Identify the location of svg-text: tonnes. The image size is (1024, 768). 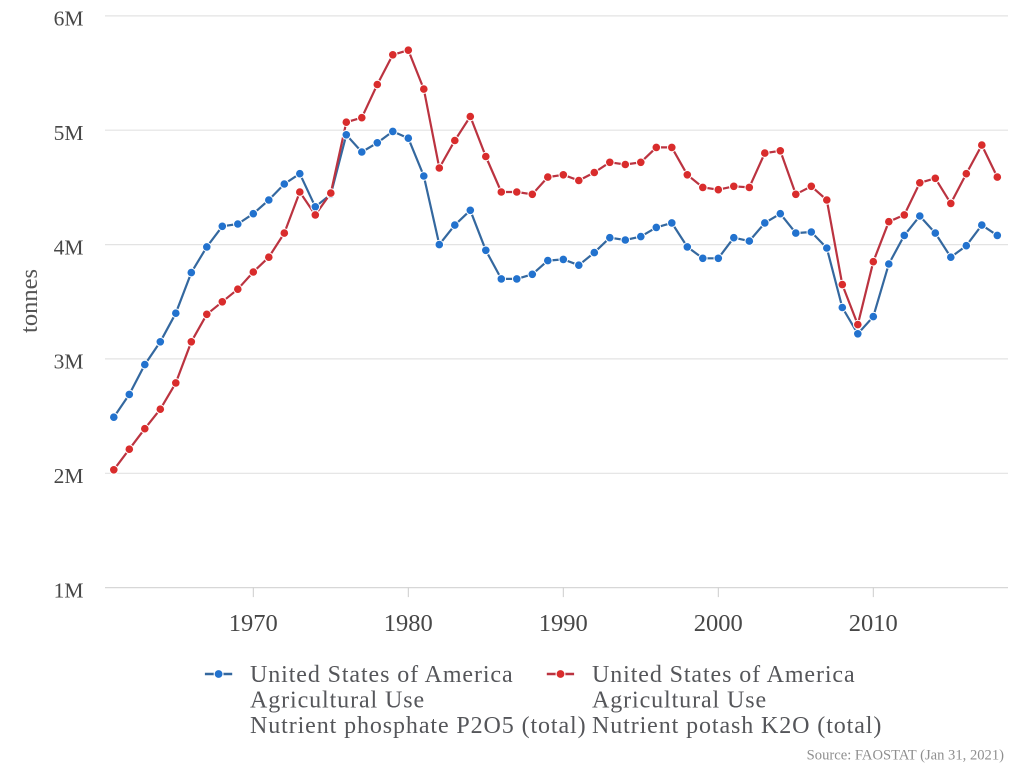
(29, 301).